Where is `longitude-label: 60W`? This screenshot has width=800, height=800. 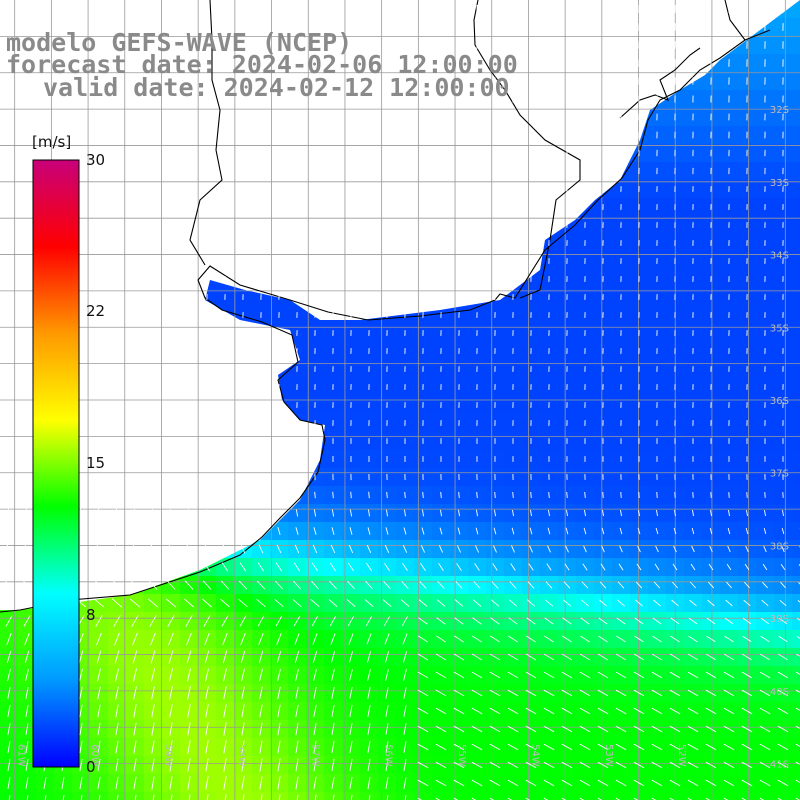
longitude-label: 60W is located at coordinates (94, 755).